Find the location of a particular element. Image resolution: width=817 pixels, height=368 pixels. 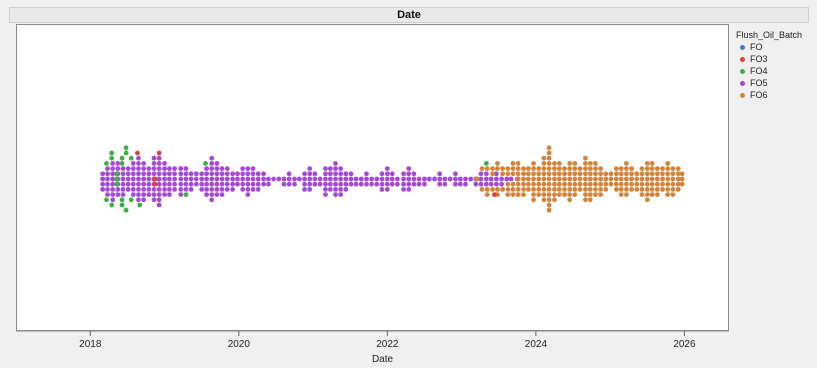

data-point-fo3 is located at coordinates (494, 195).